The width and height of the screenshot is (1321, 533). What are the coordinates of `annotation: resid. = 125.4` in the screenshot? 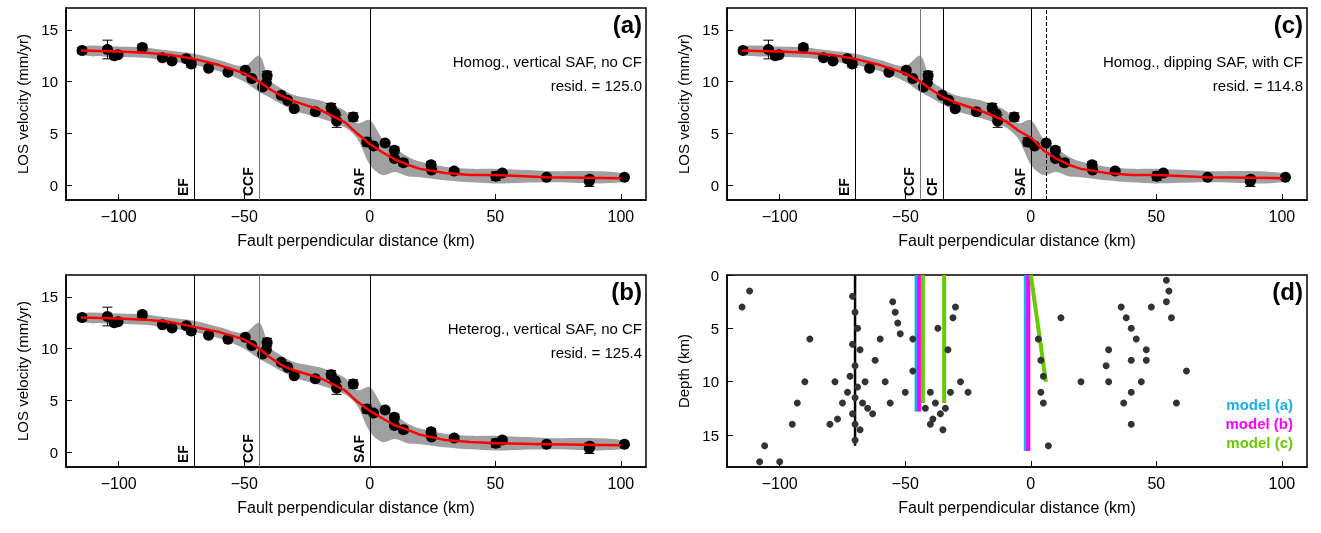 It's located at (596, 352).